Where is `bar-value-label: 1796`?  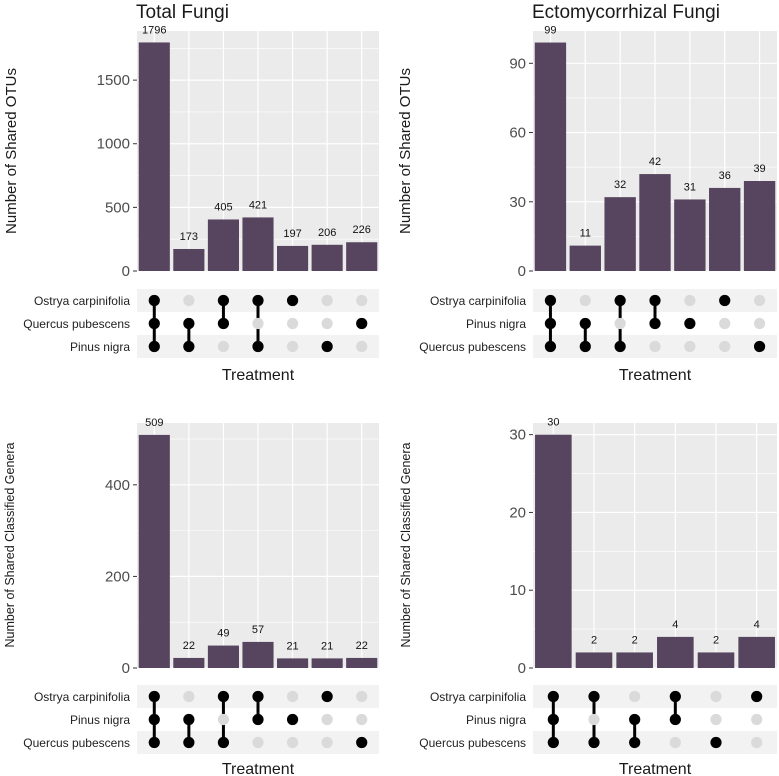
bar-value-label: 1796 is located at coordinates (154, 30).